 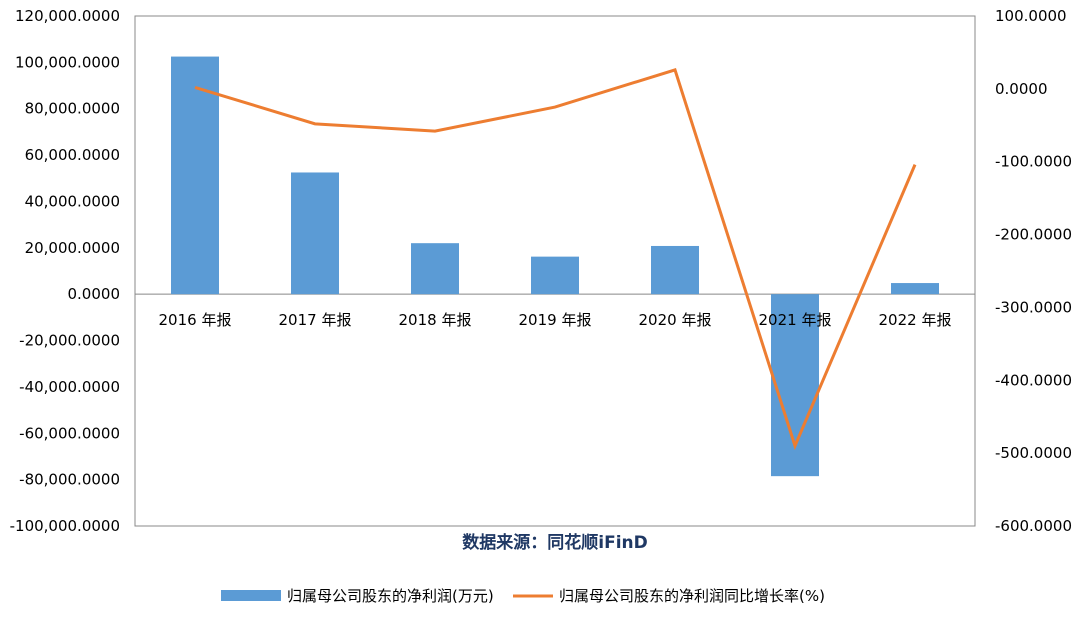 What do you see at coordinates (1031, 16) in the screenshot?
I see `right-axis-tick-label: 100.0000` at bounding box center [1031, 16].